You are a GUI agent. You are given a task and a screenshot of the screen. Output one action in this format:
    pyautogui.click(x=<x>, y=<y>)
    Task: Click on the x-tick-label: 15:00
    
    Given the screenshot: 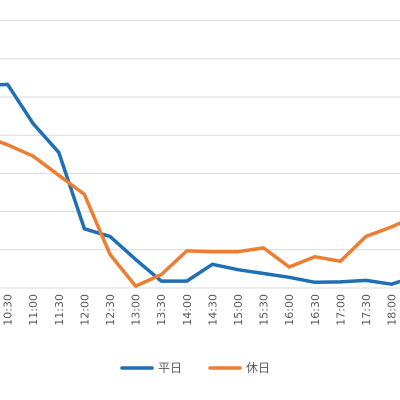 What is the action you would take?
    pyautogui.click(x=238, y=310)
    